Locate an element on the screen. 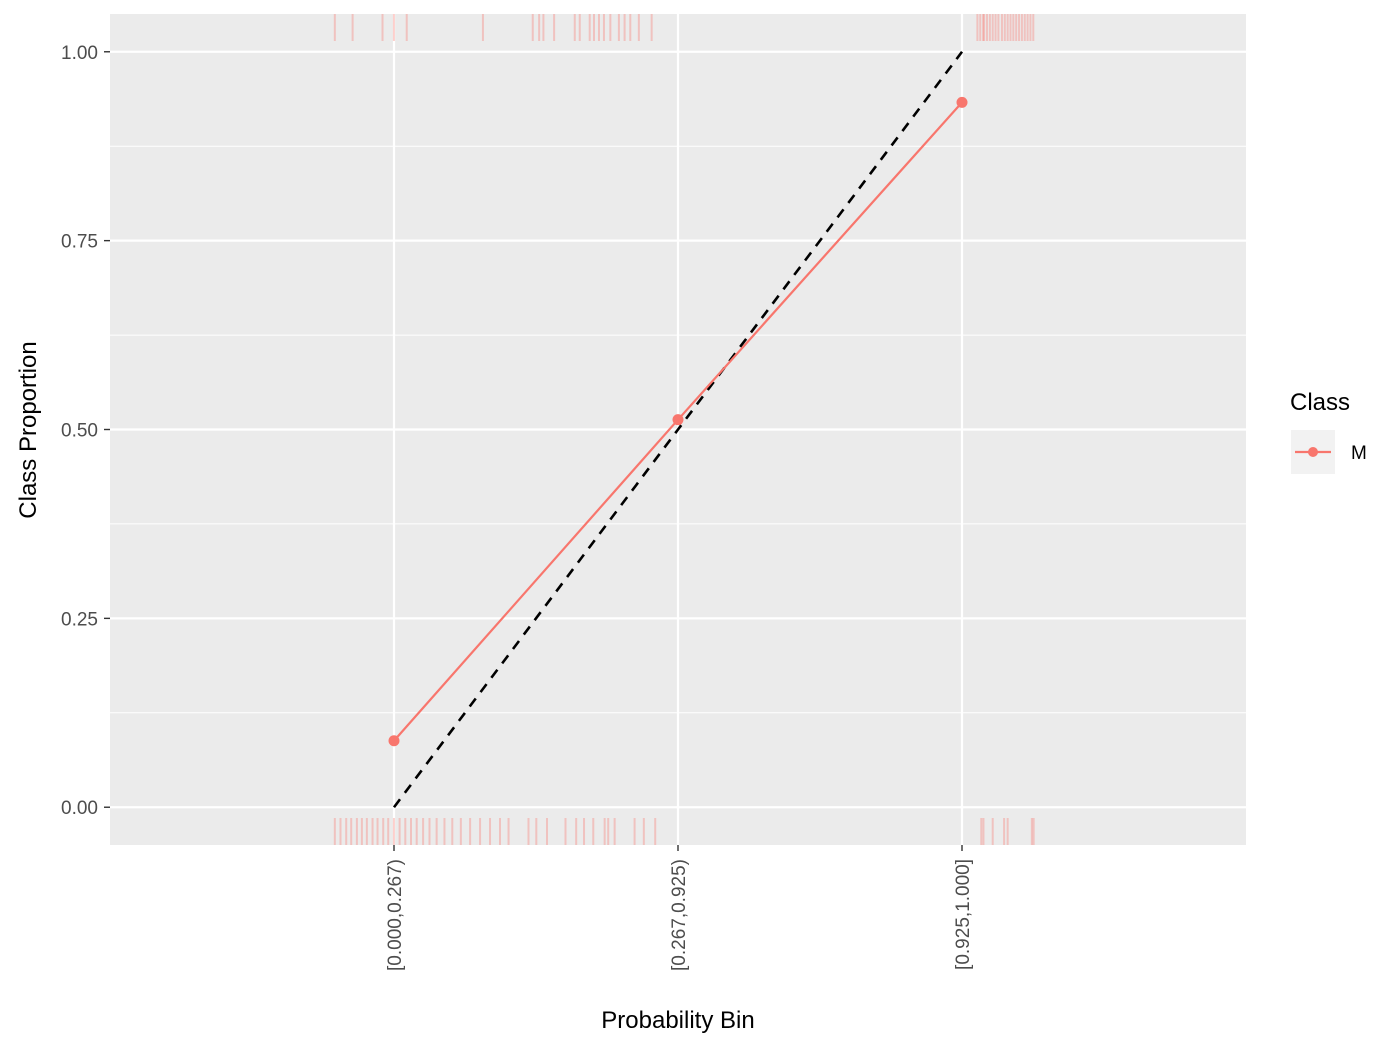  y-axis-title: Class Proportion is located at coordinates (28, 429).